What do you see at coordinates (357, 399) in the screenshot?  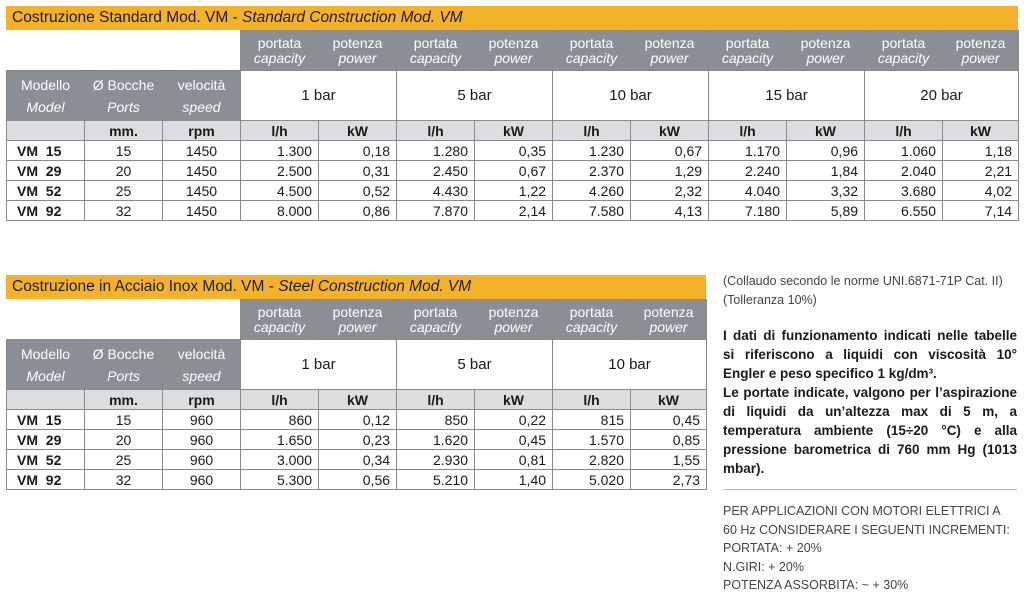 I see `header-row-units: mm. rpm l/h kW l/h kW l/h kW` at bounding box center [357, 399].